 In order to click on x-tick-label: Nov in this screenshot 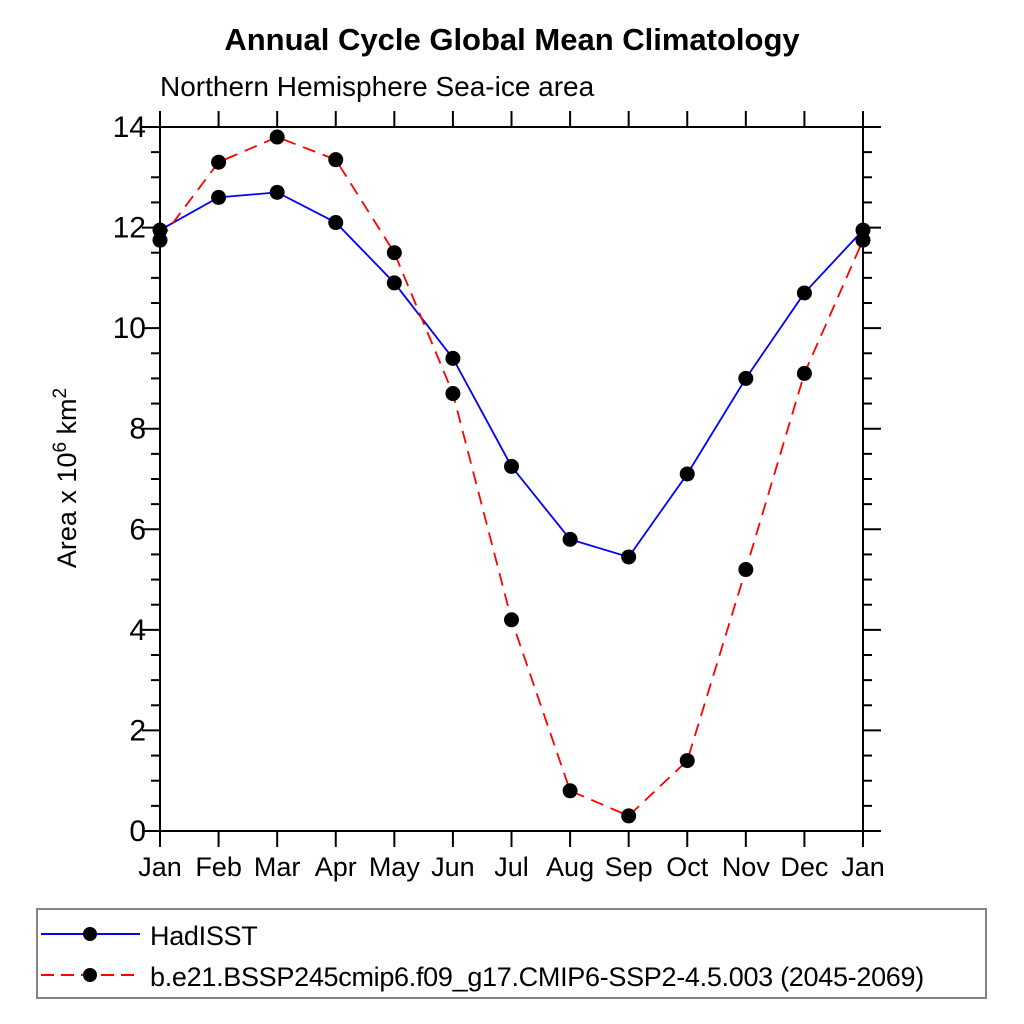, I will do `click(746, 867)`.